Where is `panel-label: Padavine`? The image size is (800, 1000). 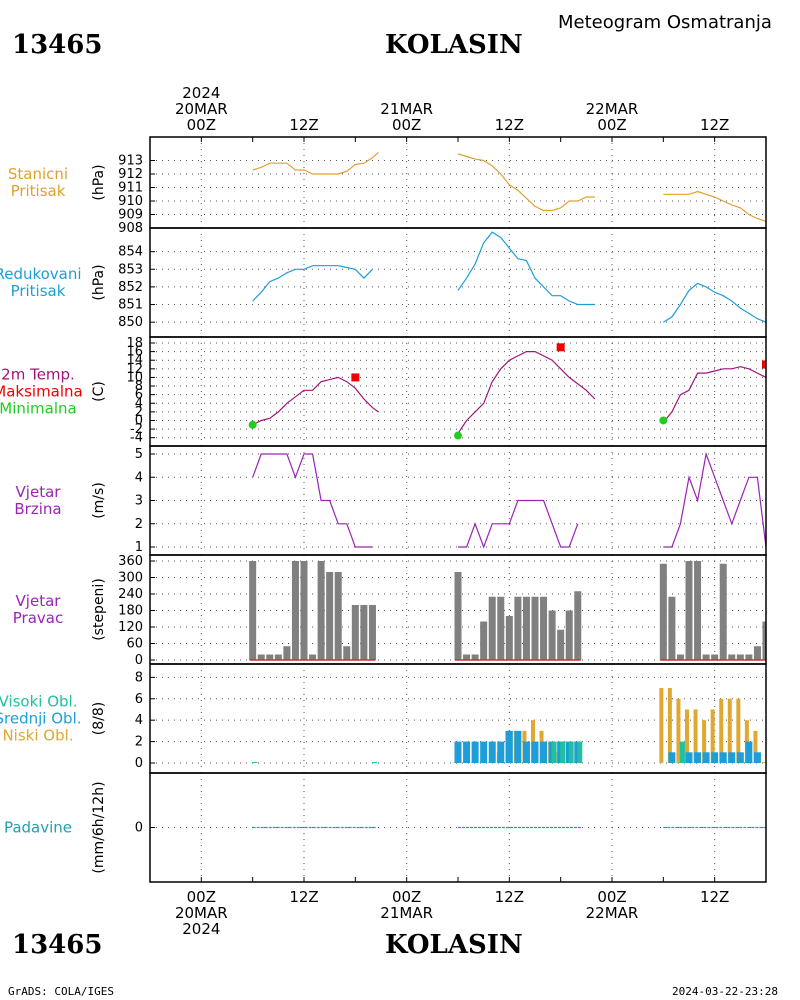
panel-label: Padavine is located at coordinates (38, 828).